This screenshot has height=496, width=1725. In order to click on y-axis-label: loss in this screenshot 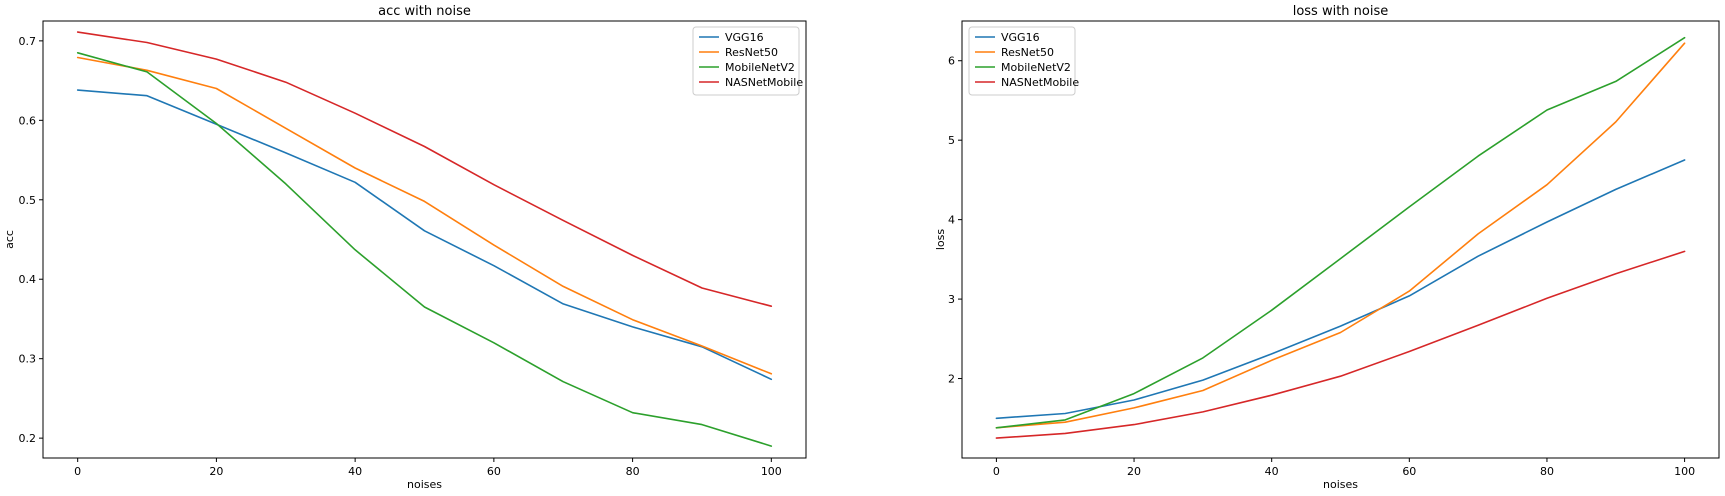, I will do `click(940, 240)`.